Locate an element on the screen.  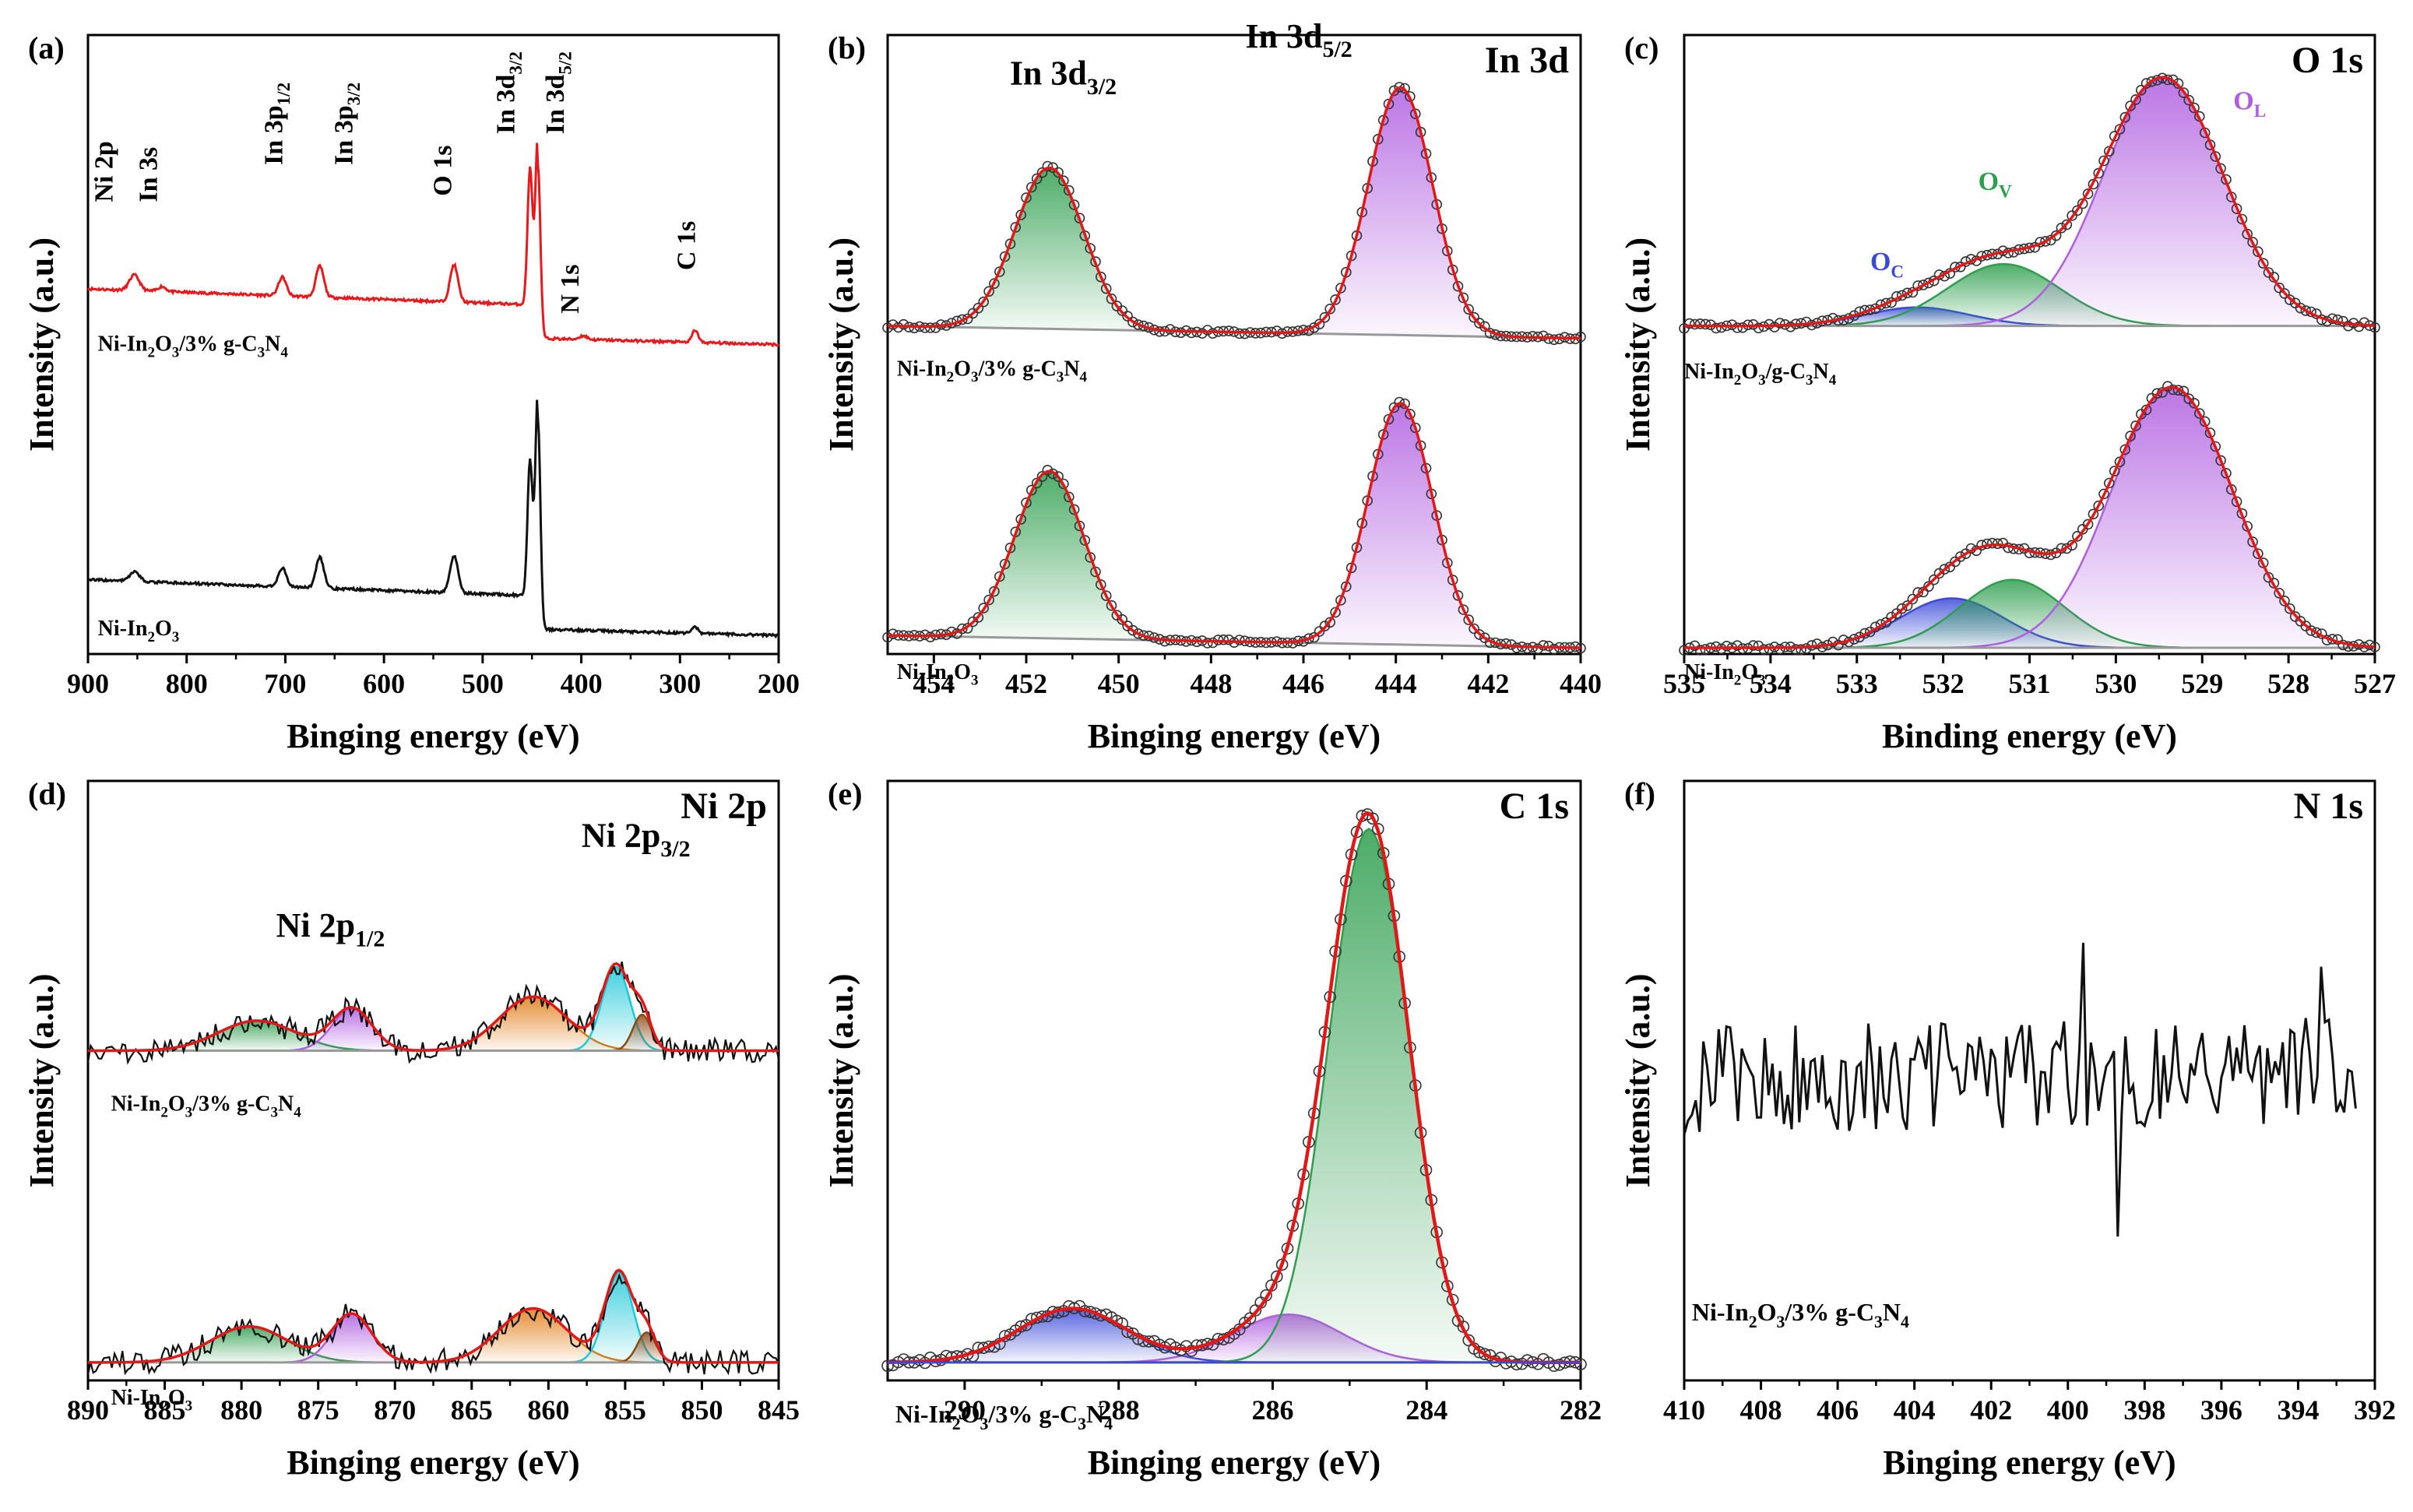
panel-label: (f) is located at coordinates (1639, 793).